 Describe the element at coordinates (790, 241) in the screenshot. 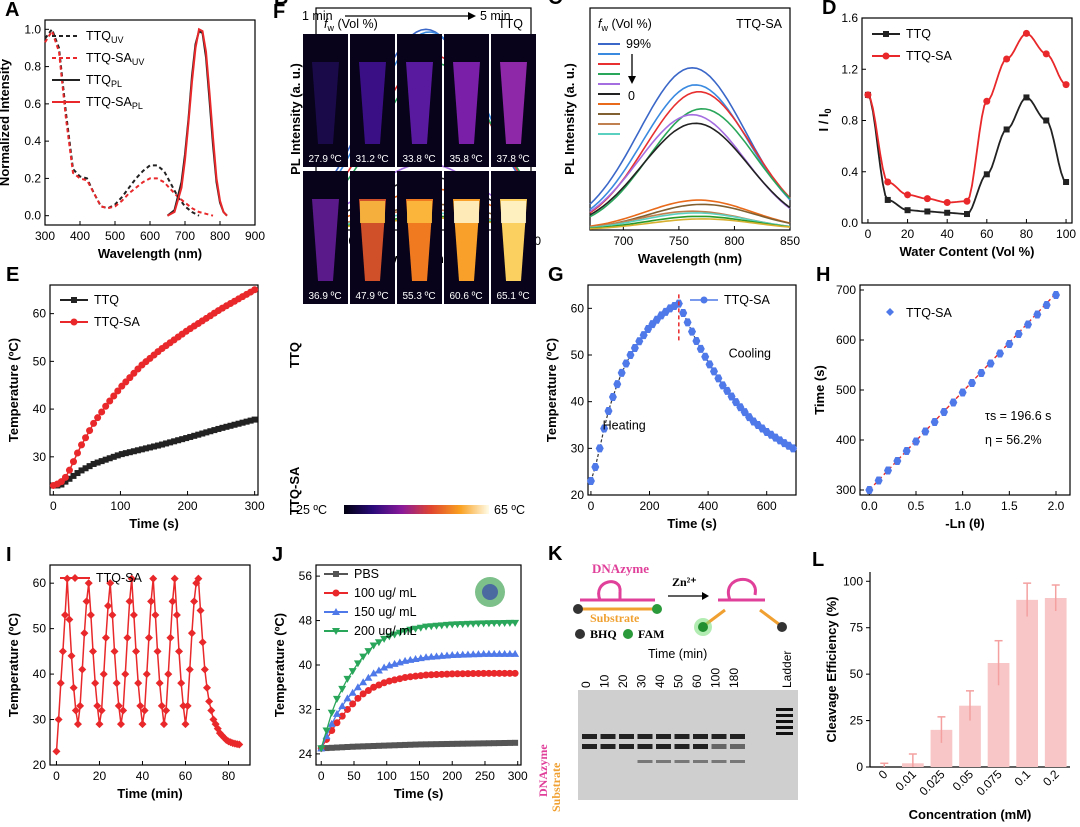

I see `x-tick-label: 850` at that location.